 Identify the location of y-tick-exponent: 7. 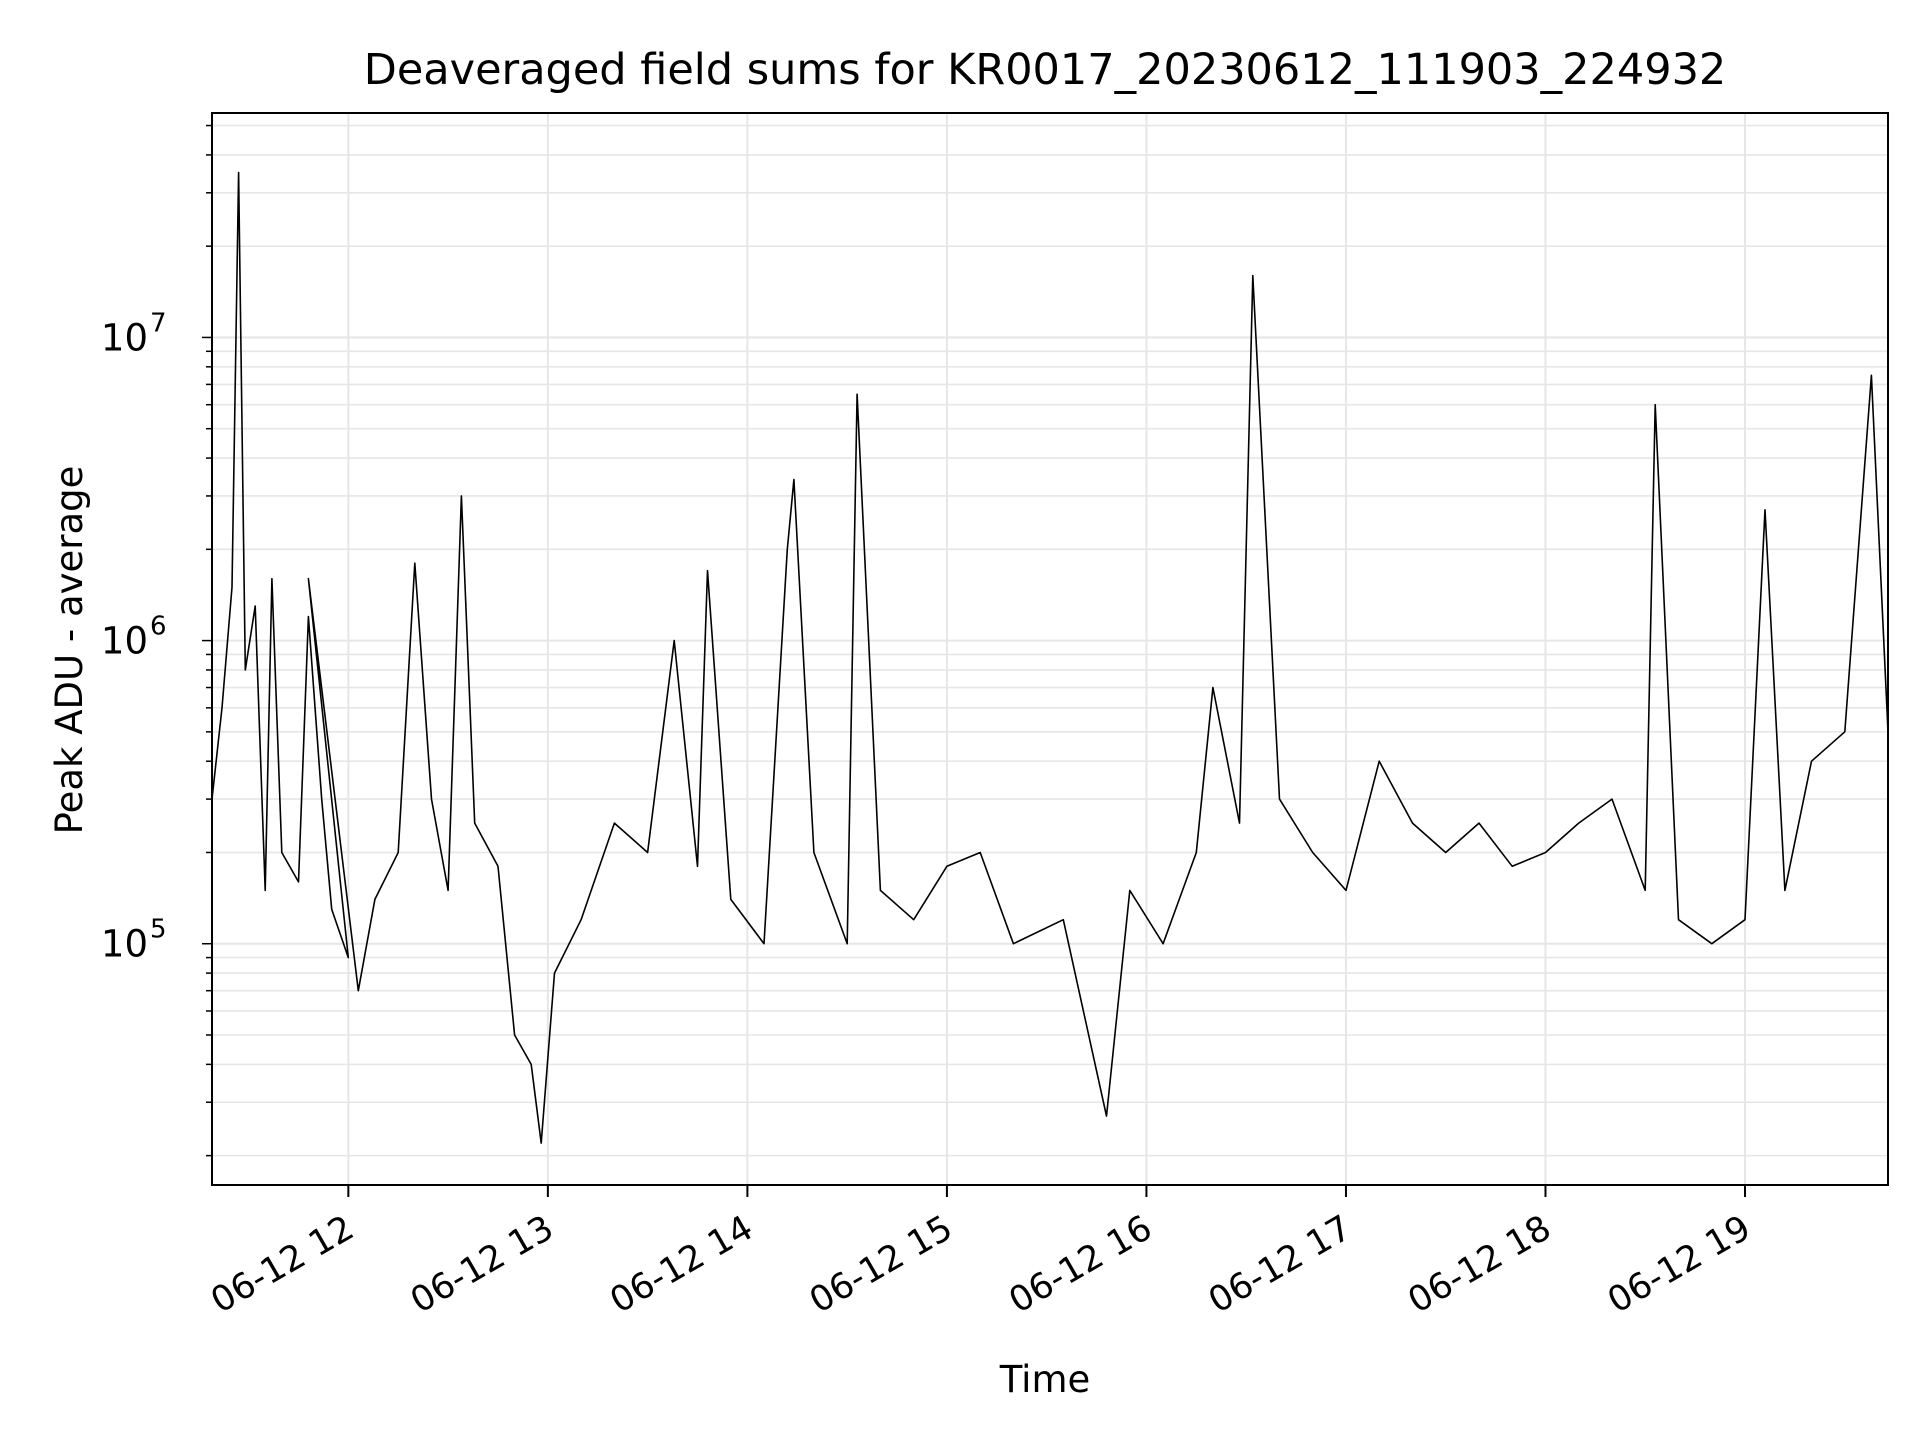
(158, 323).